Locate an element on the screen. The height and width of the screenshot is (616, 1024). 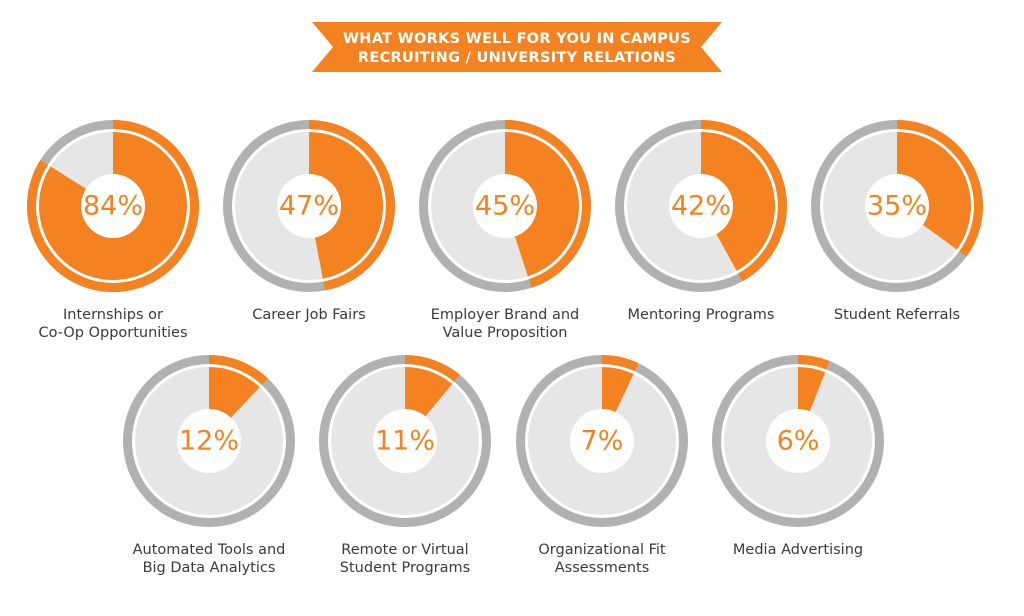
chart-title-line-2: RECRUITING / UNIVERSITY RELATIONS is located at coordinates (517, 58).